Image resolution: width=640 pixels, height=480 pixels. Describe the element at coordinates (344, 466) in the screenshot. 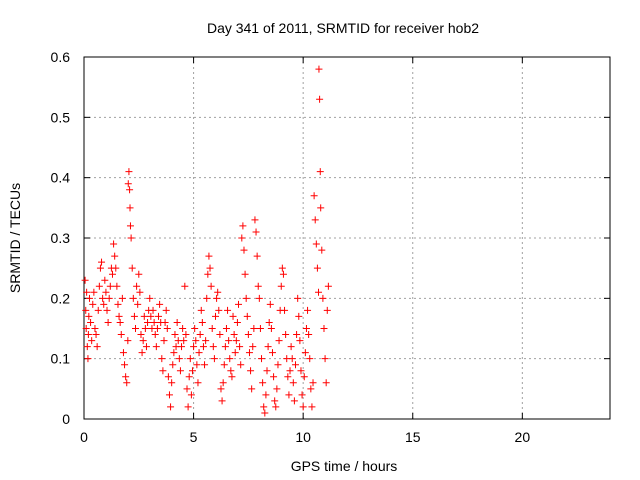

I see `x-axis-label: GPS time / hours` at that location.